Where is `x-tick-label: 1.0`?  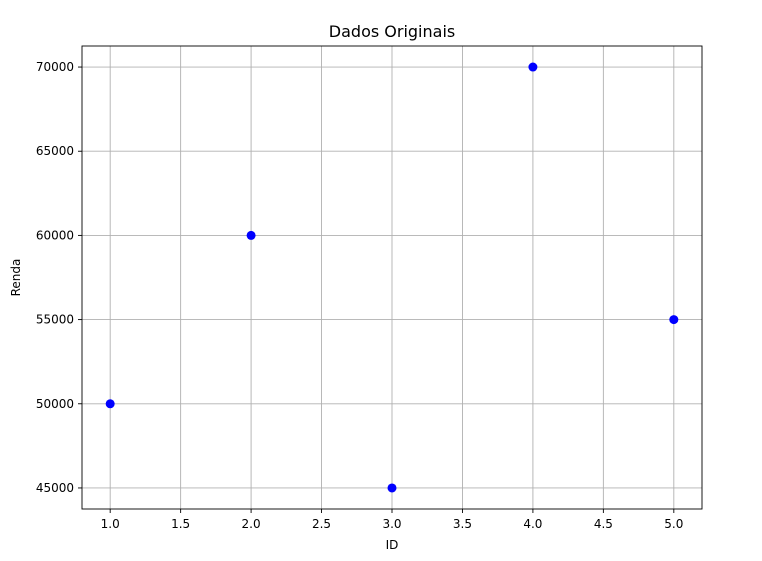
x-tick-label: 1.0 is located at coordinates (110, 524).